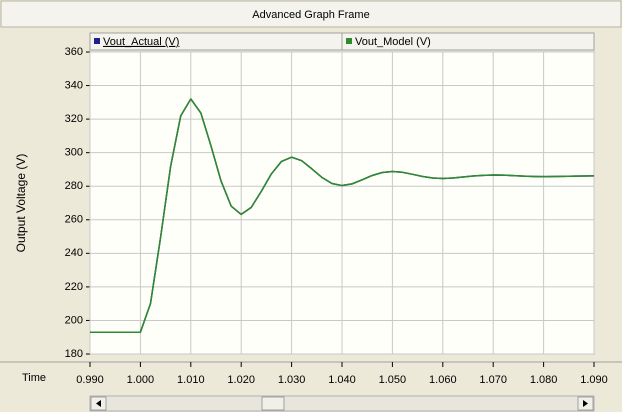  What do you see at coordinates (74, 85) in the screenshot?
I see `y-tick-label: 340` at bounding box center [74, 85].